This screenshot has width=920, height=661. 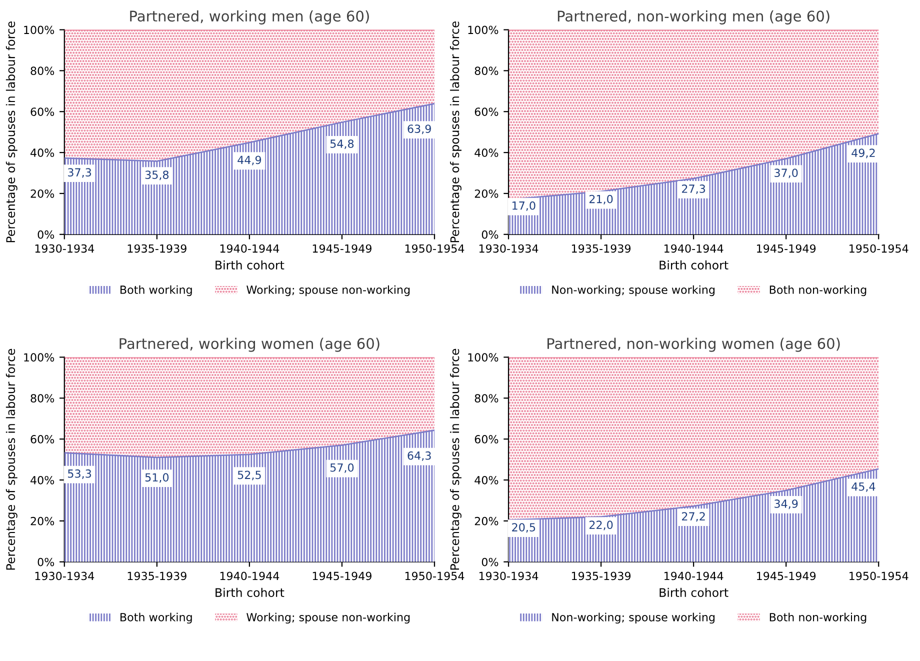 What do you see at coordinates (694, 17) in the screenshot?
I see `chart-title: Partnered, non-working men (age 60)` at bounding box center [694, 17].